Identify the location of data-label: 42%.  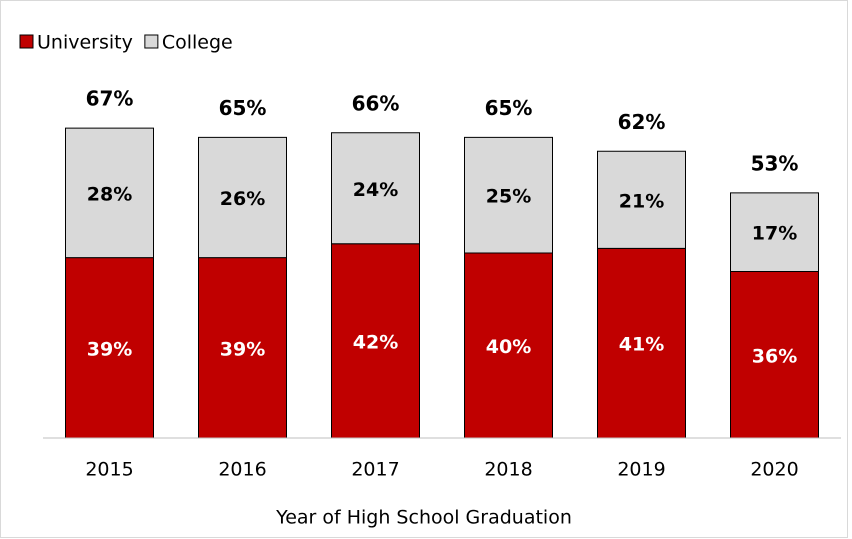
(375, 342).